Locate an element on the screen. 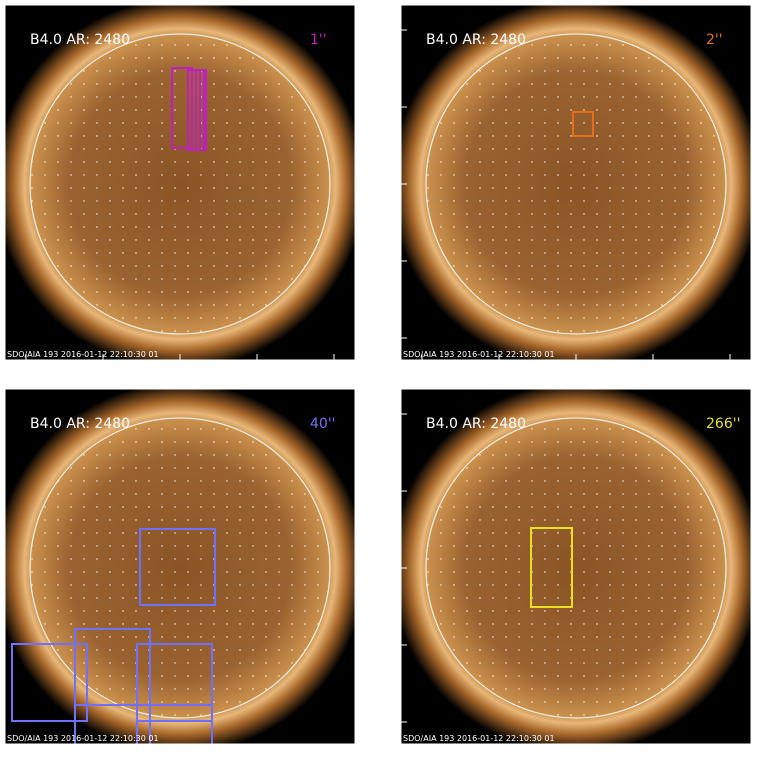 This screenshot has height=768, width=768. scale-label: 40'' is located at coordinates (323, 424).